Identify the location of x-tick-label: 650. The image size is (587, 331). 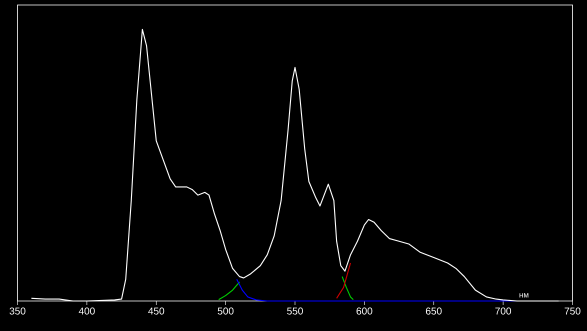
(434, 311).